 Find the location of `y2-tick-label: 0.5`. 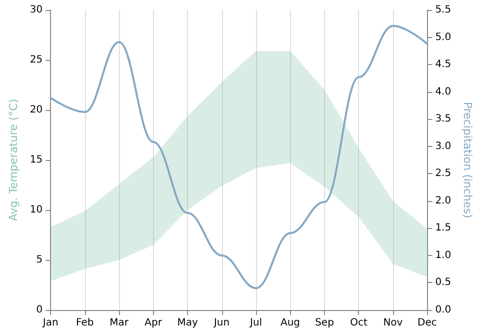

y2-tick-label: 0.5 is located at coordinates (443, 282).